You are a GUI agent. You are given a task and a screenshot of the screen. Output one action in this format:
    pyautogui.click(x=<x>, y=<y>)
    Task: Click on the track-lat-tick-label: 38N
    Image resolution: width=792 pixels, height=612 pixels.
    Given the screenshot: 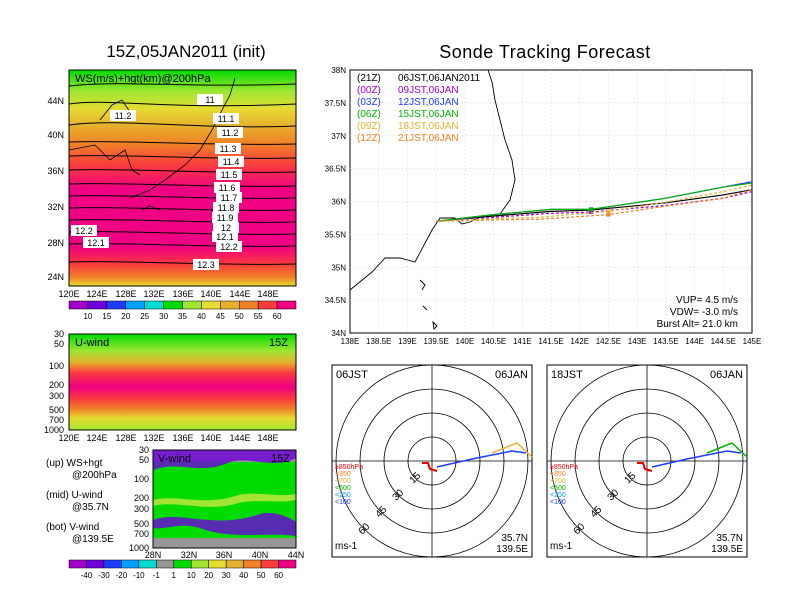 What is the action you would take?
    pyautogui.click(x=338, y=70)
    